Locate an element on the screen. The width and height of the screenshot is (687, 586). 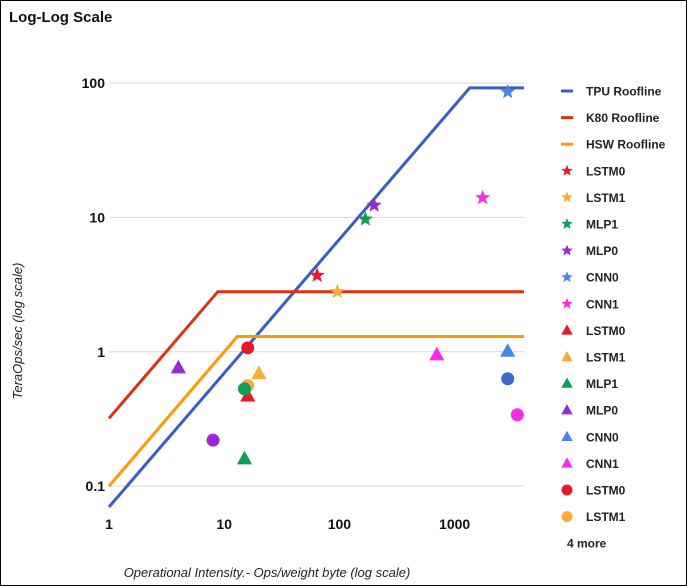
legend-label-8: CNN1 is located at coordinates (602, 304).